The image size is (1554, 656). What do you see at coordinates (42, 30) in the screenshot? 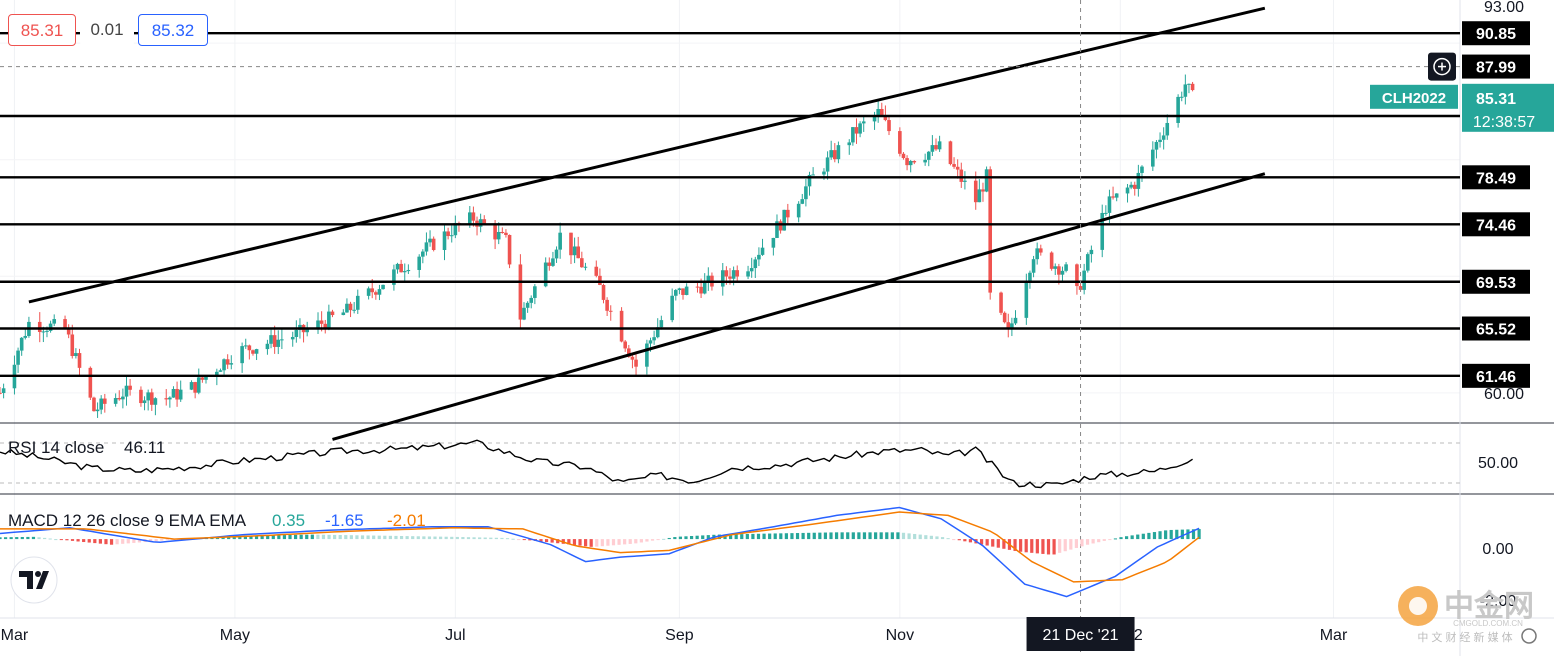
I see `bid-price-box: 85.31` at bounding box center [42, 30].